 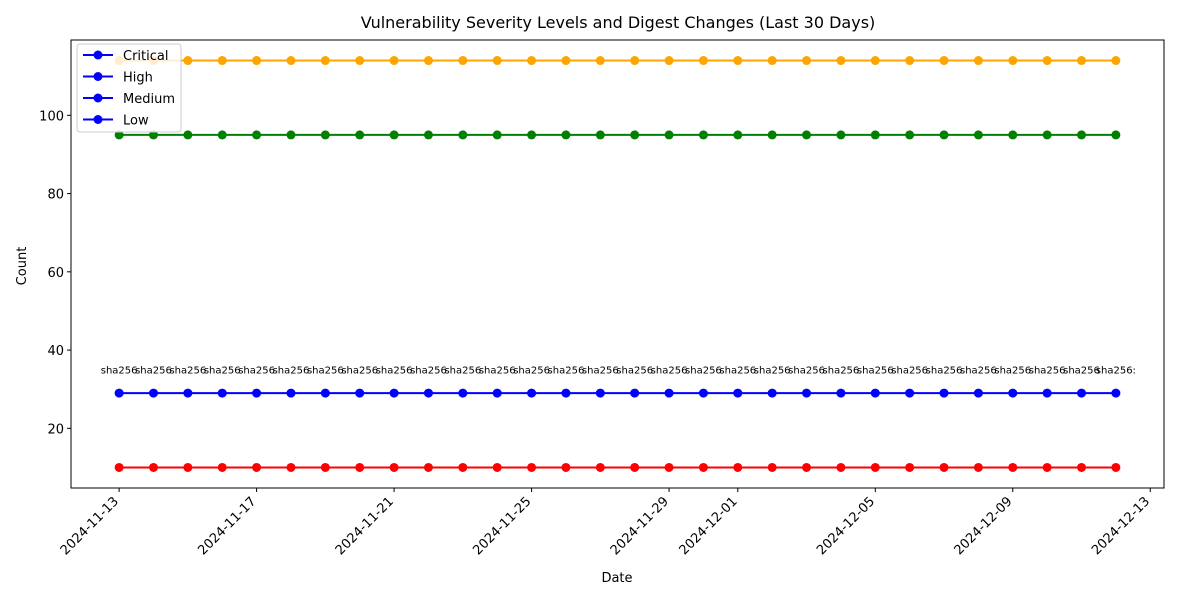 I want to click on x-tick-label: 2024-11-29, so click(x=640, y=526).